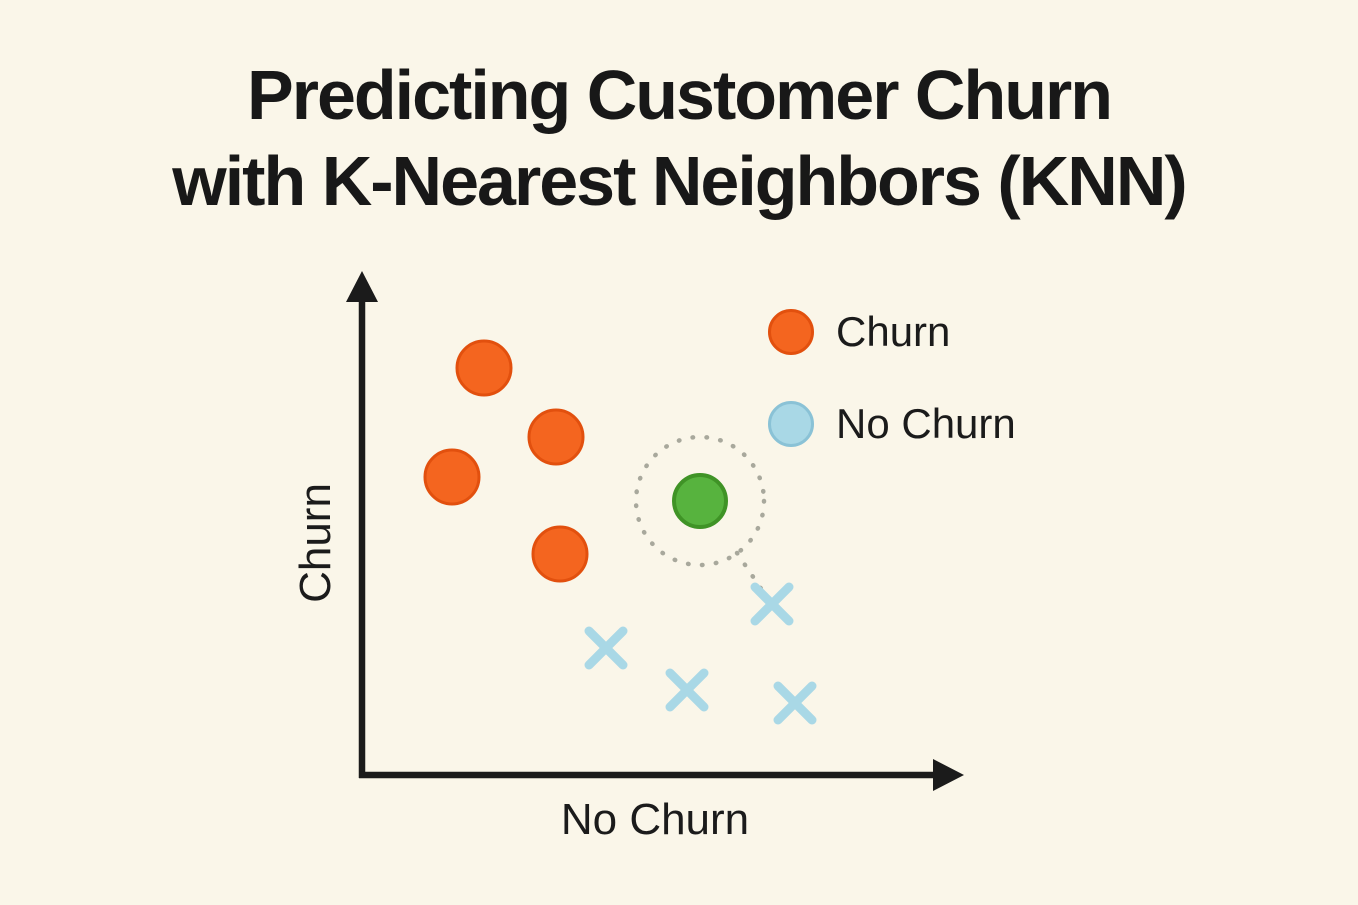  Describe the element at coordinates (926, 423) in the screenshot. I see `no-churn-legend-label: No Churn` at that location.